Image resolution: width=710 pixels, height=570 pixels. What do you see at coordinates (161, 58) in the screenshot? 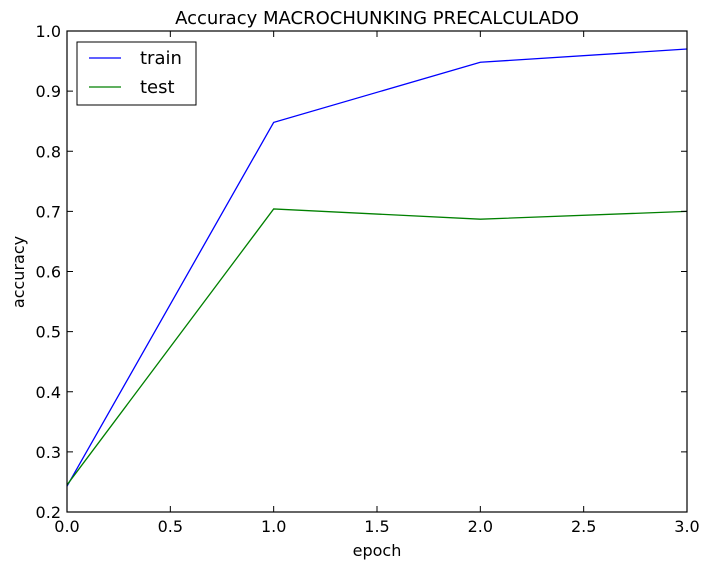
I see `legend-label-train: train` at bounding box center [161, 58].